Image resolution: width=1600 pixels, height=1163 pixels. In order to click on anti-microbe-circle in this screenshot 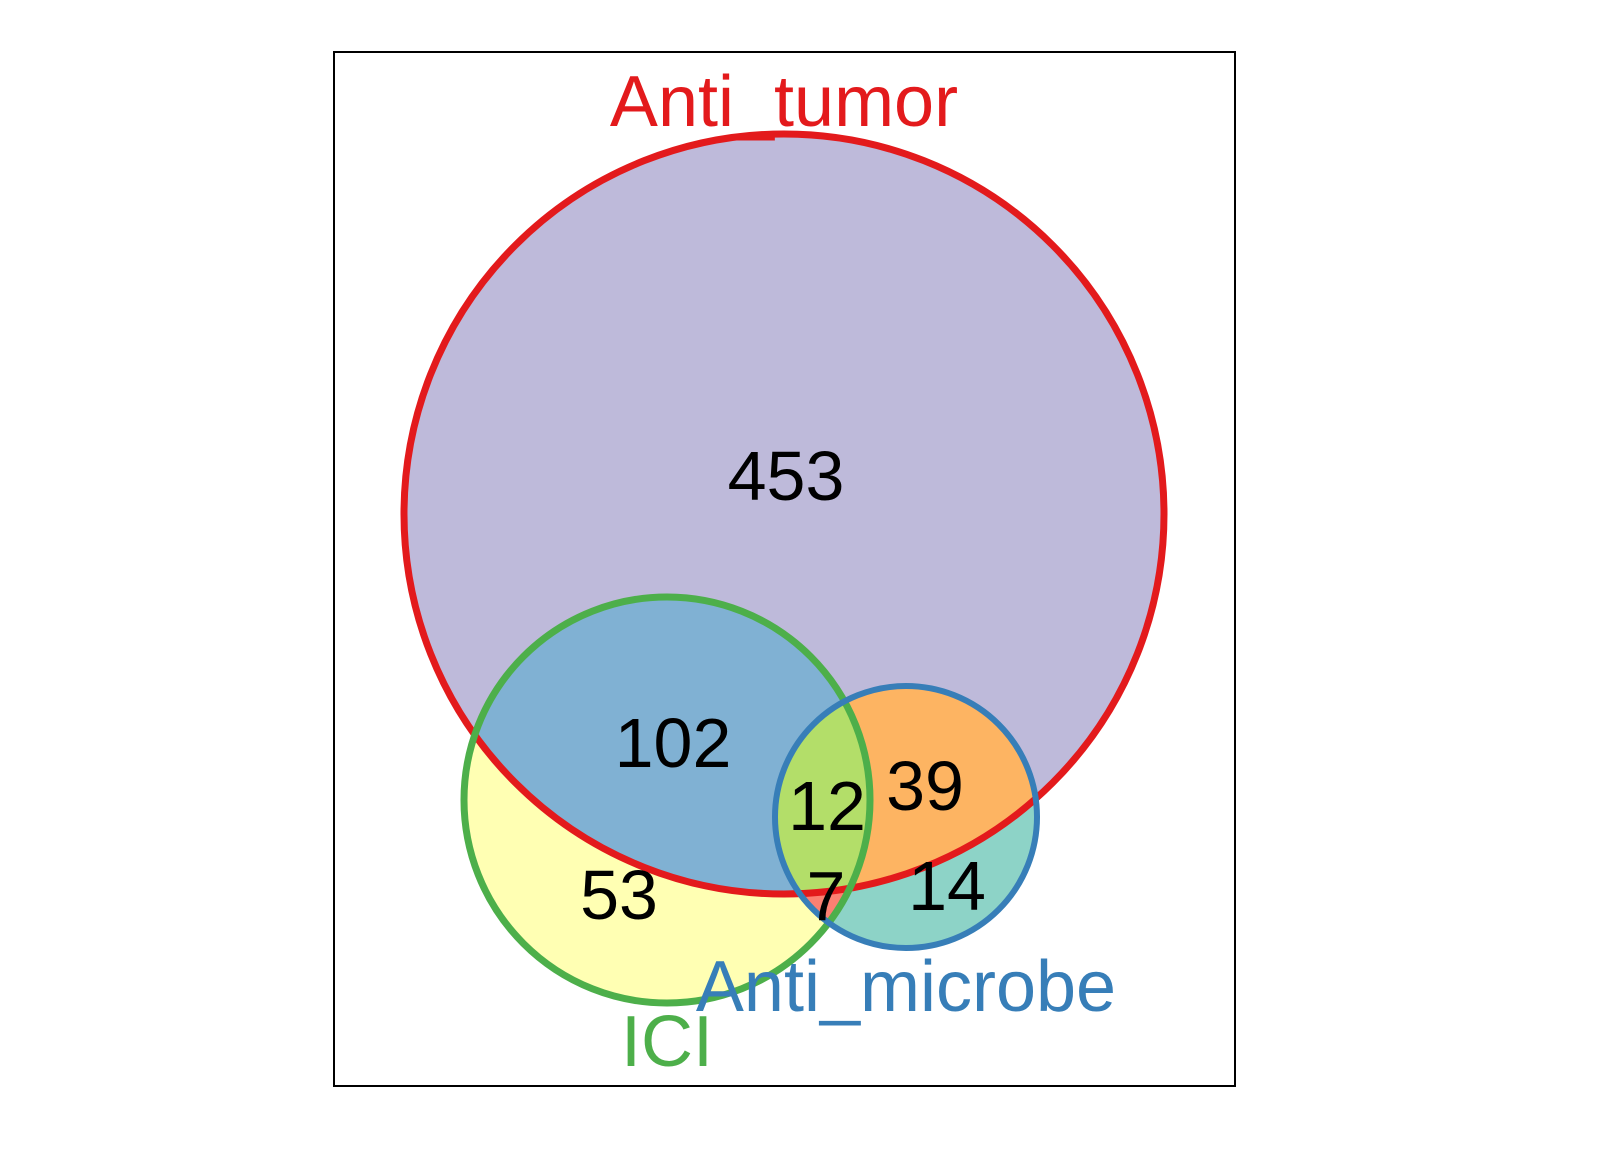, I will do `click(906, 817)`.